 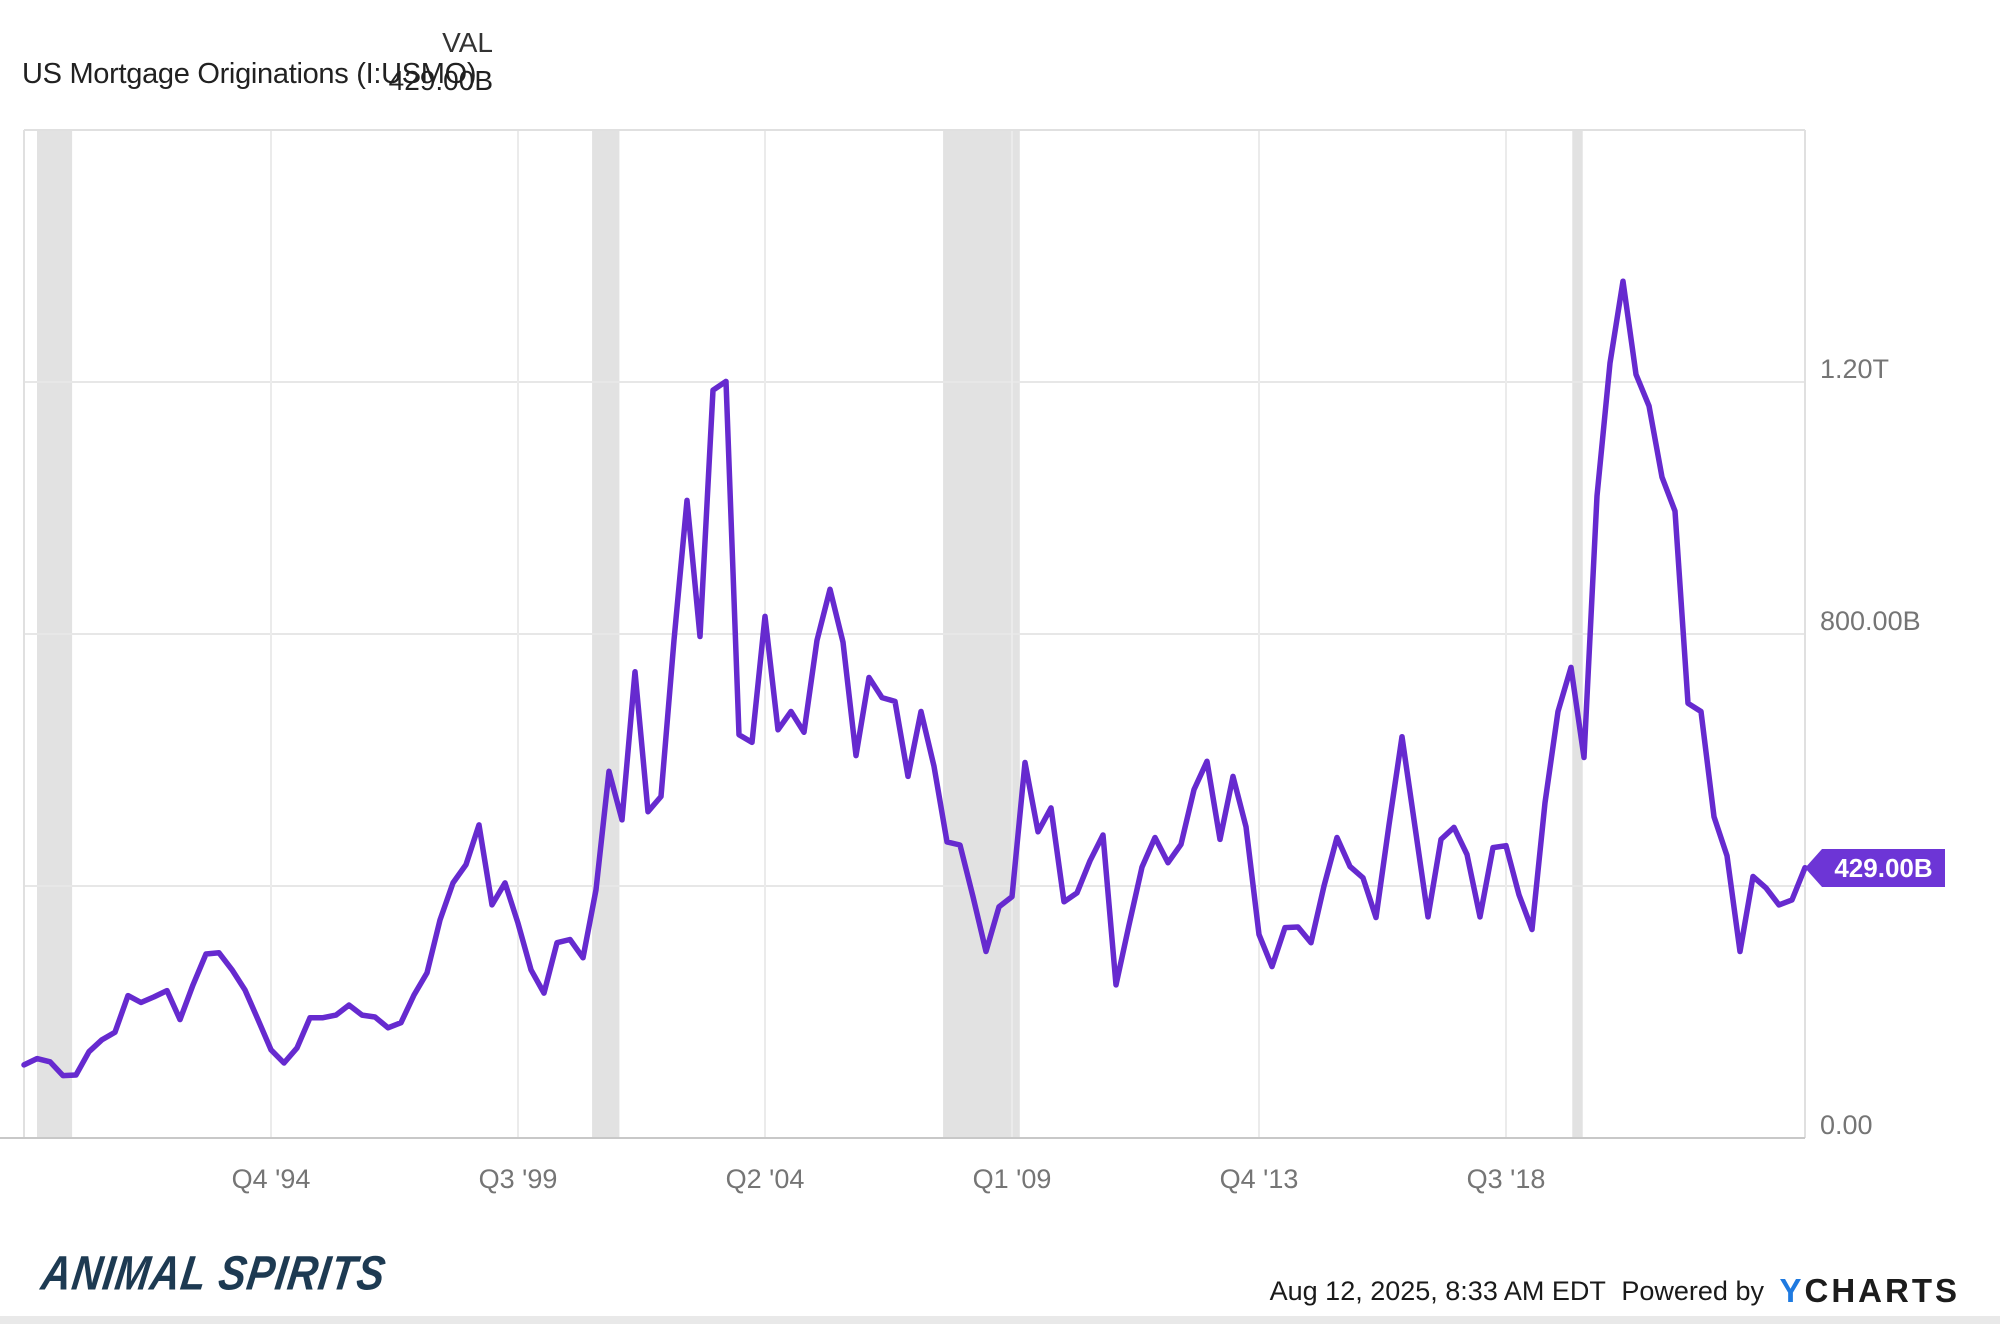 I want to click on x-tick-label: Q4 '94, so click(x=271, y=1179).